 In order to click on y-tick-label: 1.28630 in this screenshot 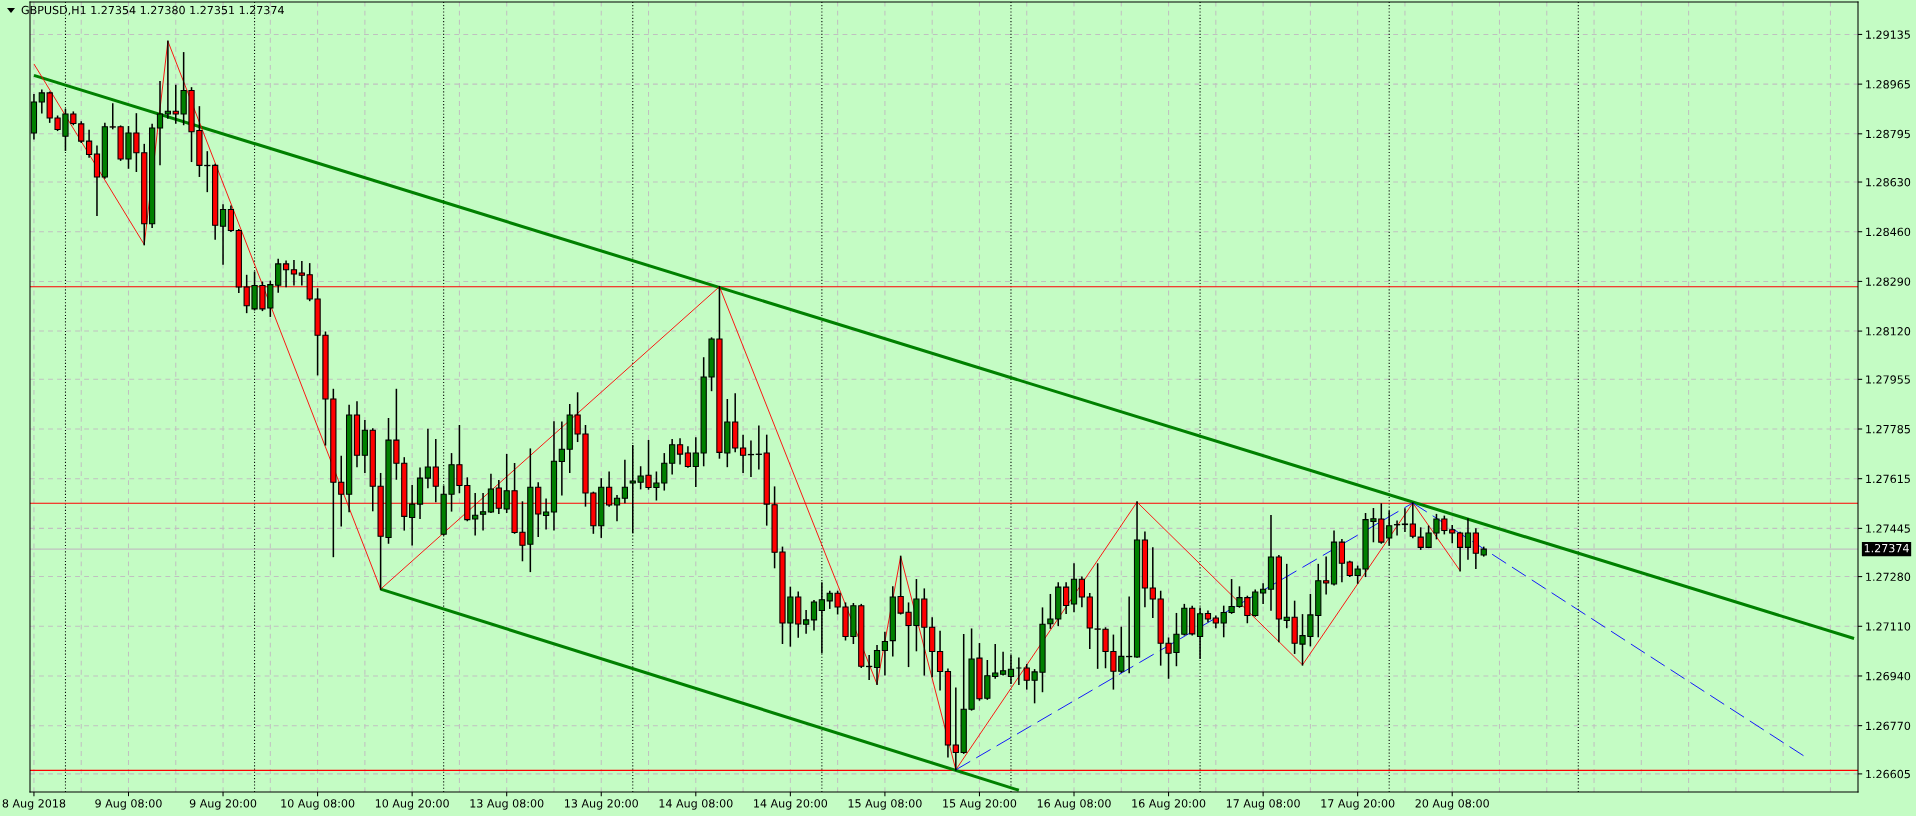, I will do `click(1888, 182)`.